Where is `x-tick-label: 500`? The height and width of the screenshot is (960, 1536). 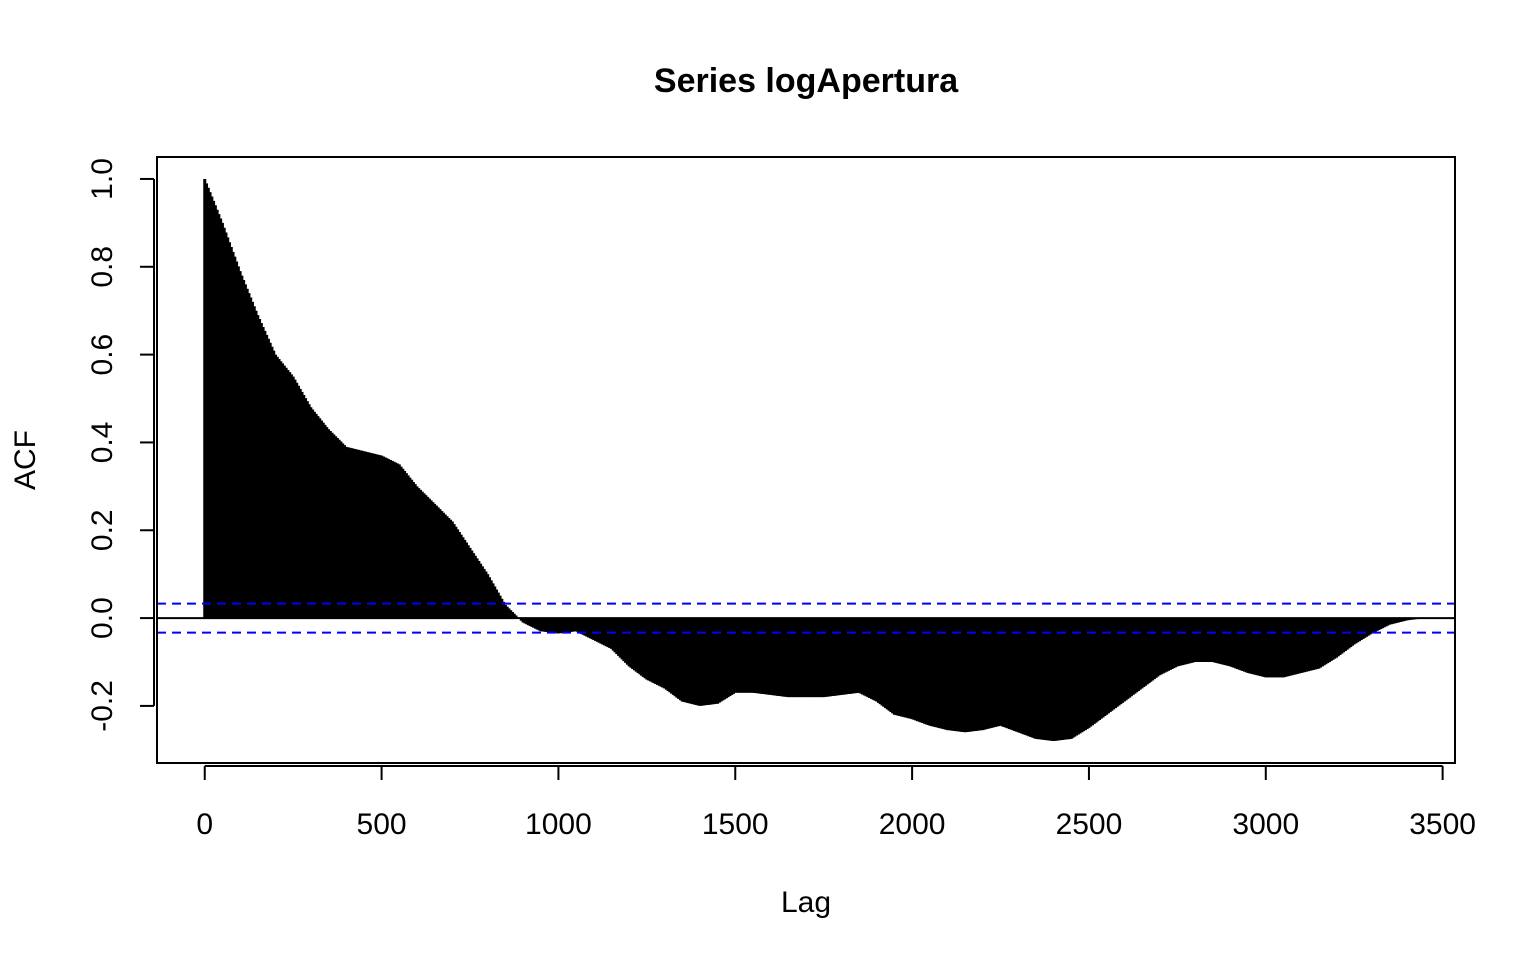 x-tick-label: 500 is located at coordinates (382, 824).